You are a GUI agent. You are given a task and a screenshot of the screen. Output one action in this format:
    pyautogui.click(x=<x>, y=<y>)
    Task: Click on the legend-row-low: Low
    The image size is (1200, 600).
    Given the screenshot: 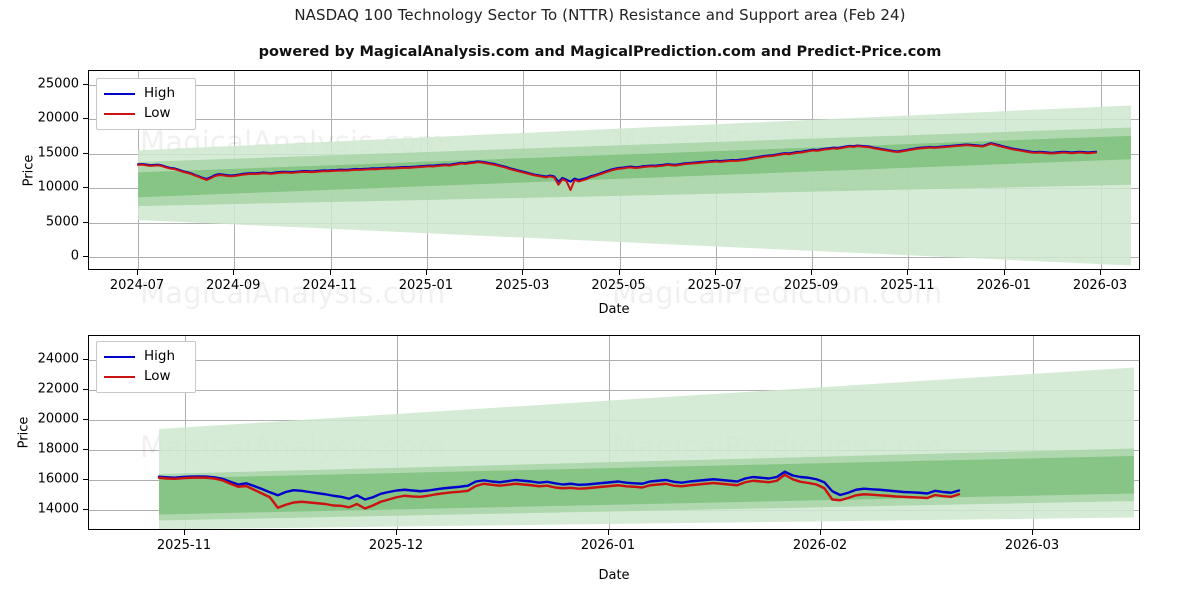 What is the action you would take?
    pyautogui.click(x=145, y=114)
    